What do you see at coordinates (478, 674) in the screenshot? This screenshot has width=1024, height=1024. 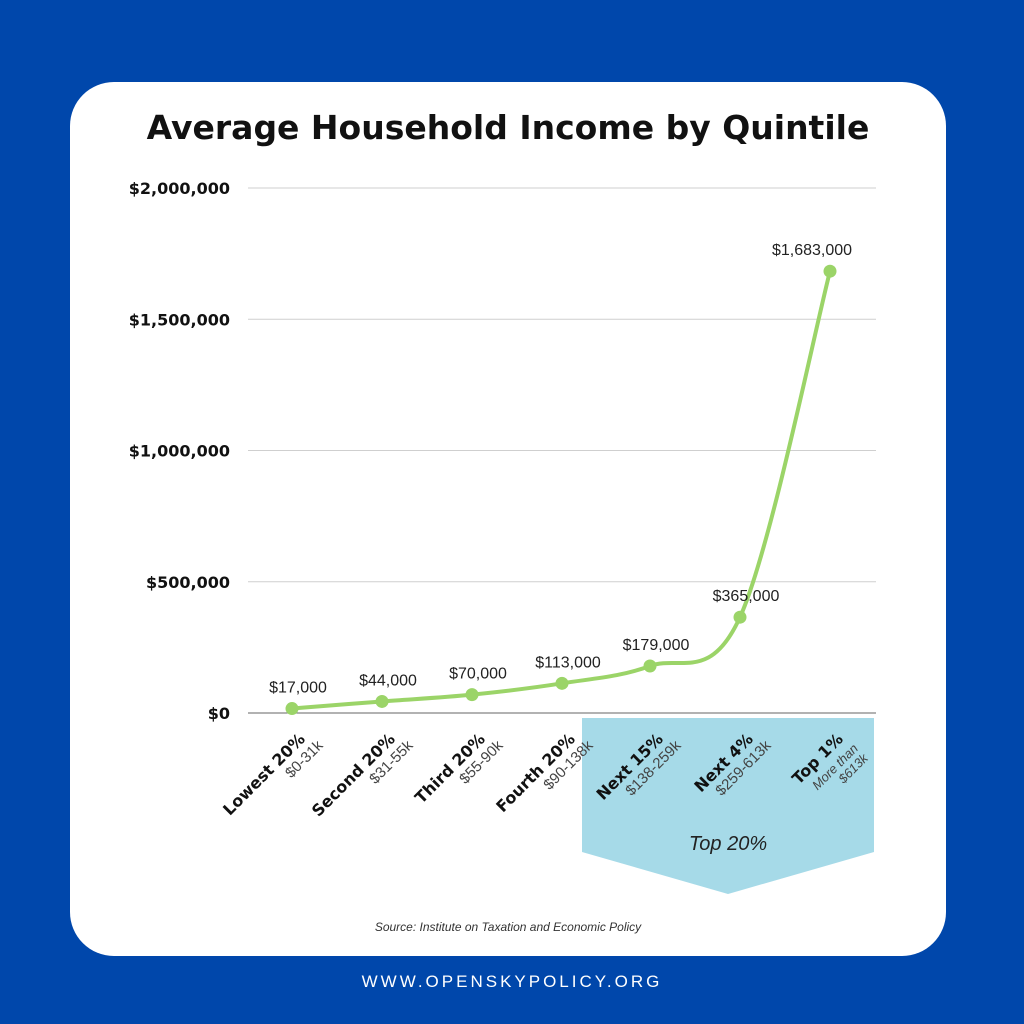 I see `data-label: $70,000` at bounding box center [478, 674].